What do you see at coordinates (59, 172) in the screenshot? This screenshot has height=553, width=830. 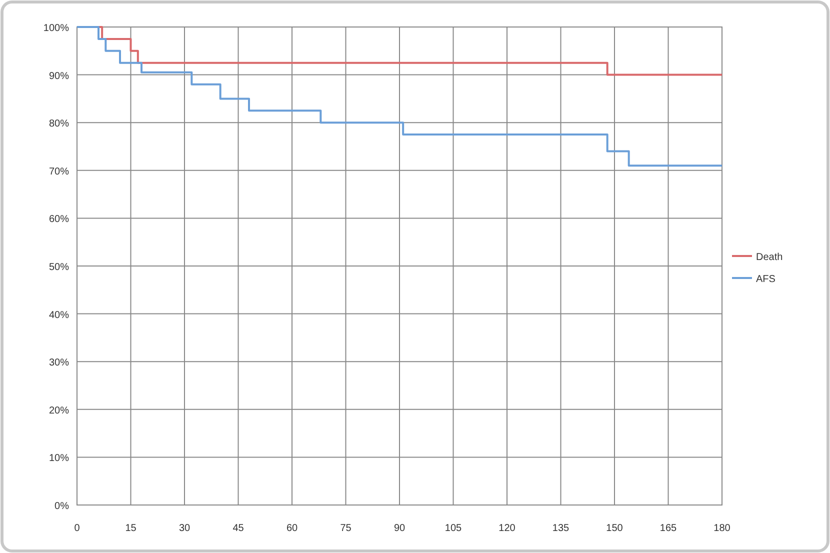 I see `y-tick-label: 70%` at bounding box center [59, 172].